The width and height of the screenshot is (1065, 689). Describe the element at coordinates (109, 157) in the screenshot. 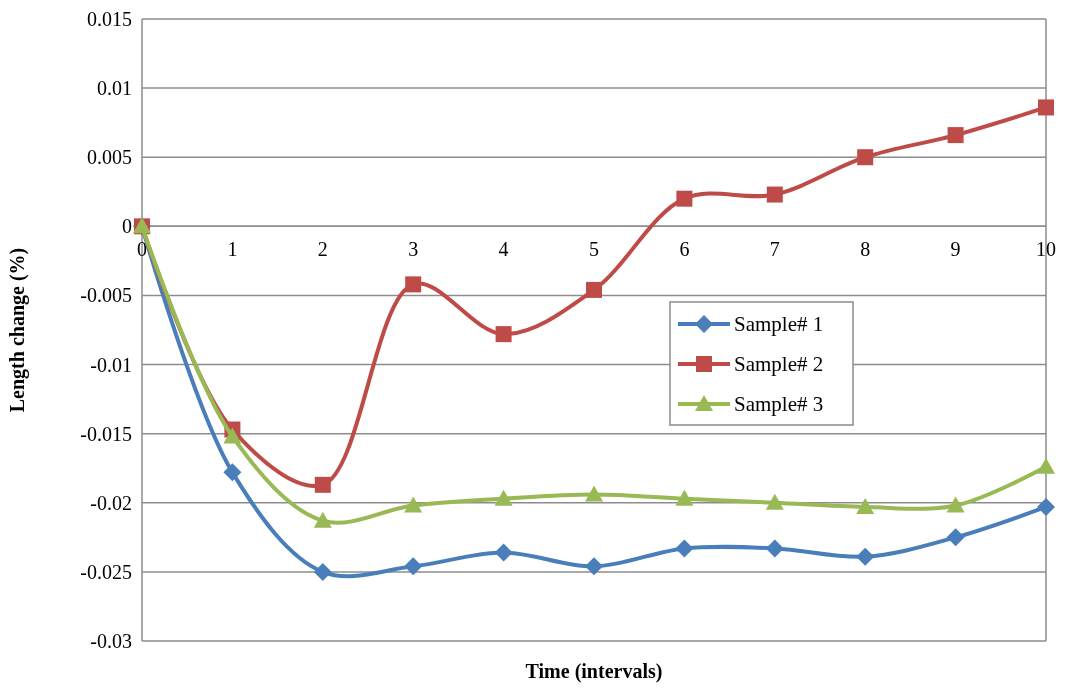

I see `y-tick-label: 0.005` at that location.